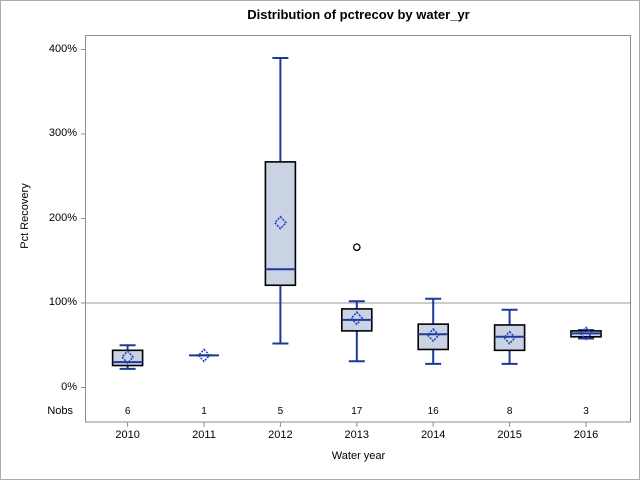 This screenshot has width=640, height=480. I want to click on box-group-2011, so click(204, 355).